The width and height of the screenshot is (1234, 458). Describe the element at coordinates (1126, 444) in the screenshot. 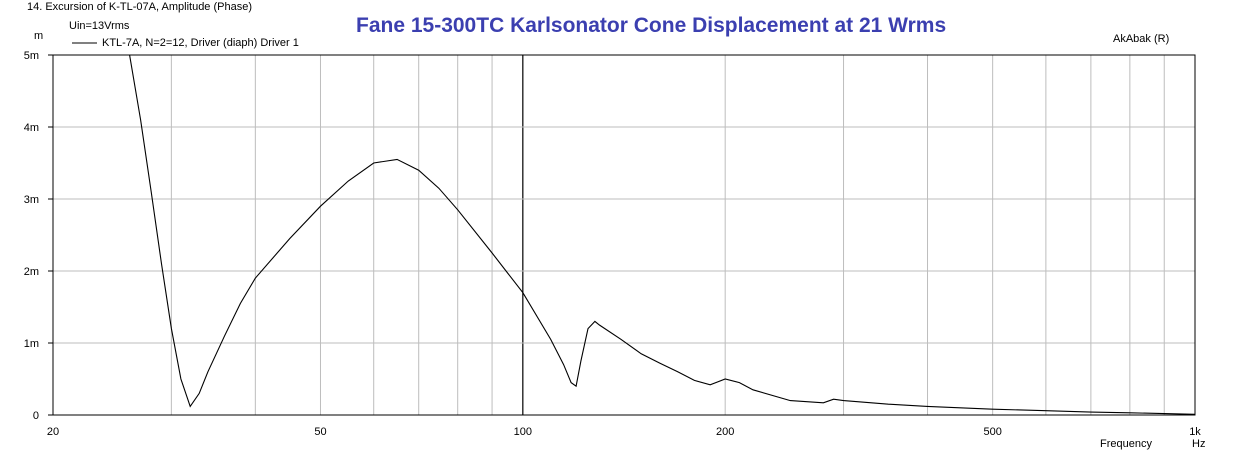

I see `x-axis-label: Frequency` at that location.